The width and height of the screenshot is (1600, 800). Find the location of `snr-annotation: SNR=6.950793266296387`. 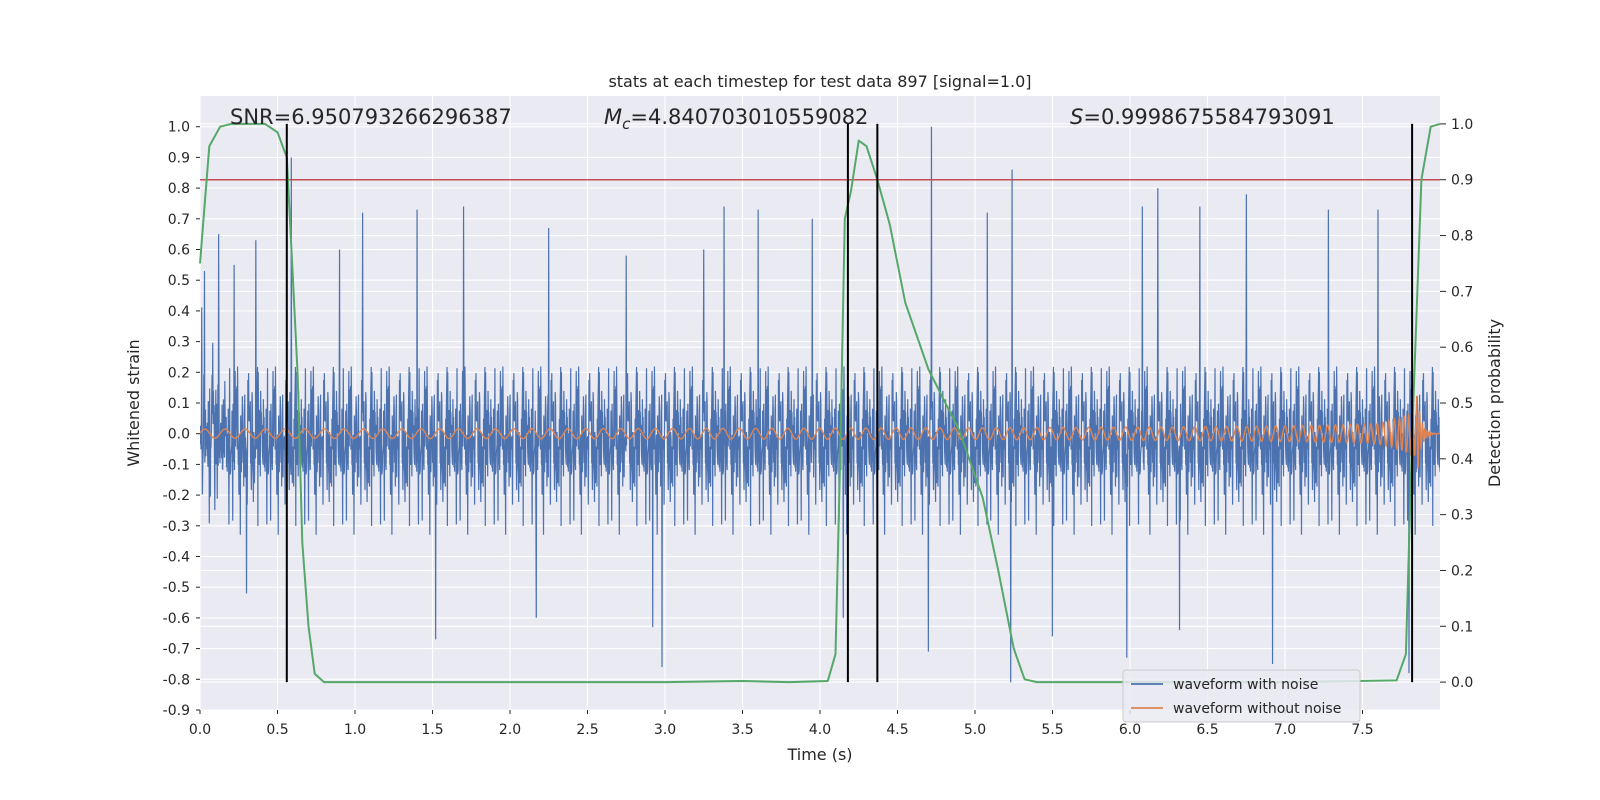

snr-annotation: SNR=6.950793266296387 is located at coordinates (371, 117).